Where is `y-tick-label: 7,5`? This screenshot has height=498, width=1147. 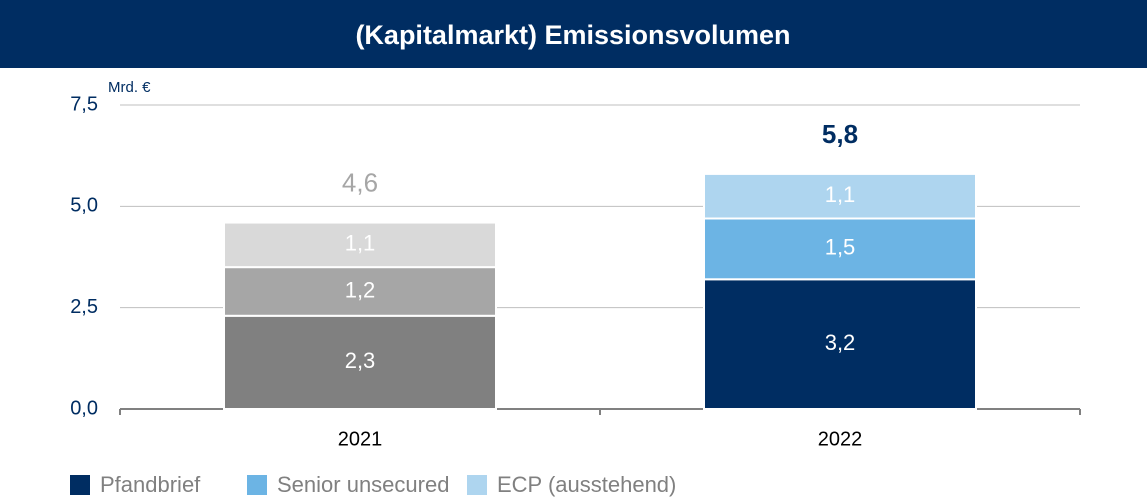
y-tick-label: 7,5 is located at coordinates (84, 104).